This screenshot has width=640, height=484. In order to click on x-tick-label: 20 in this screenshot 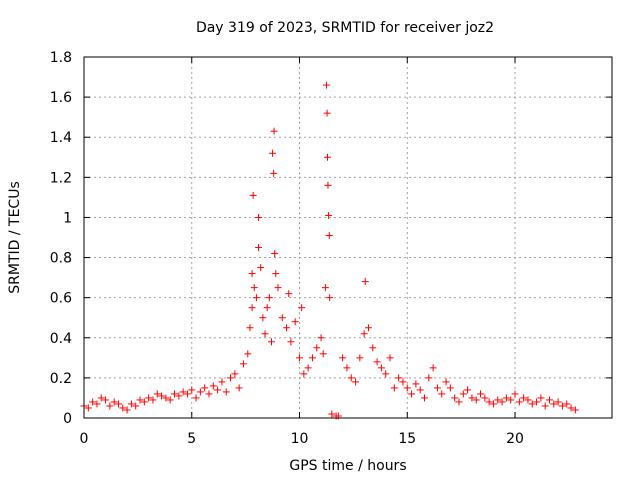, I will do `click(515, 439)`.